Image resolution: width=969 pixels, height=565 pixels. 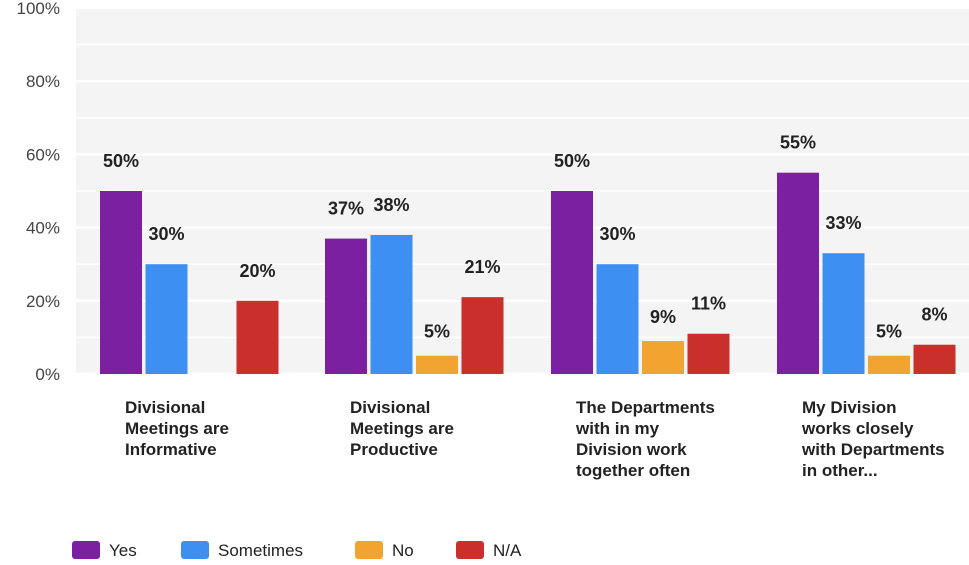 I want to click on legend-label: Sometimes, so click(x=260, y=550).